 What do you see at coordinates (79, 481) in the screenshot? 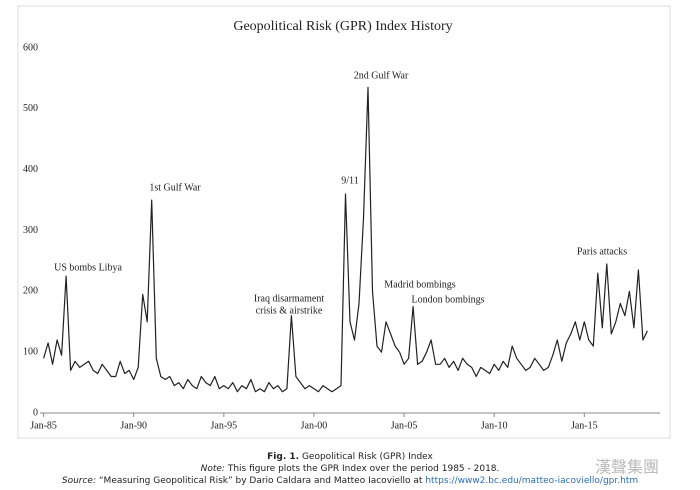
I see `source-label: Source:` at bounding box center [79, 481].